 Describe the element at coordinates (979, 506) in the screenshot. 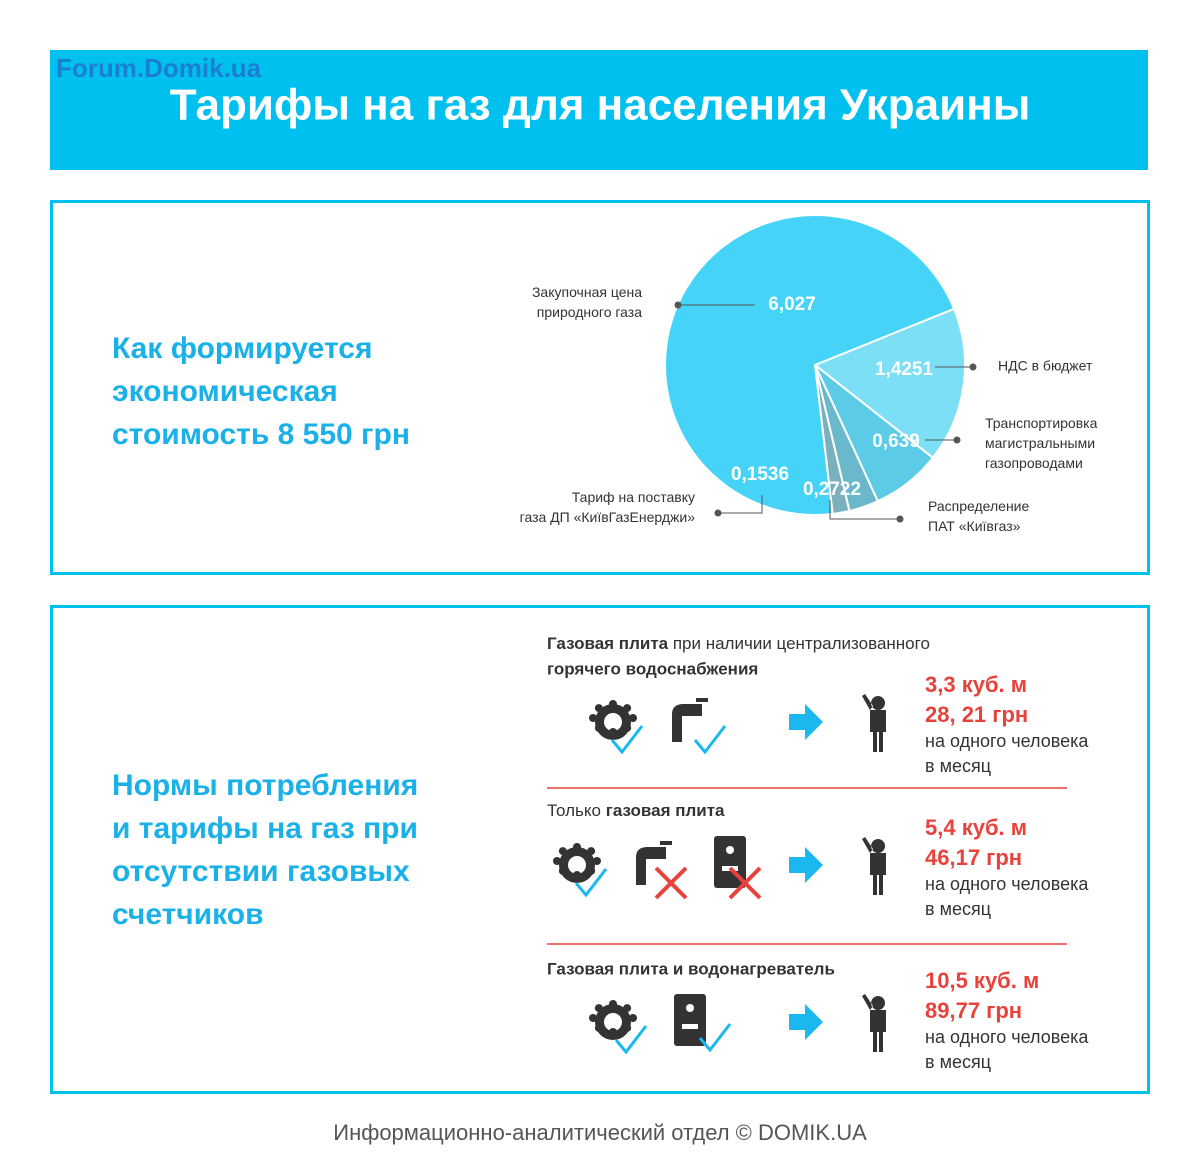

I see `category-label-line: Распределение` at that location.